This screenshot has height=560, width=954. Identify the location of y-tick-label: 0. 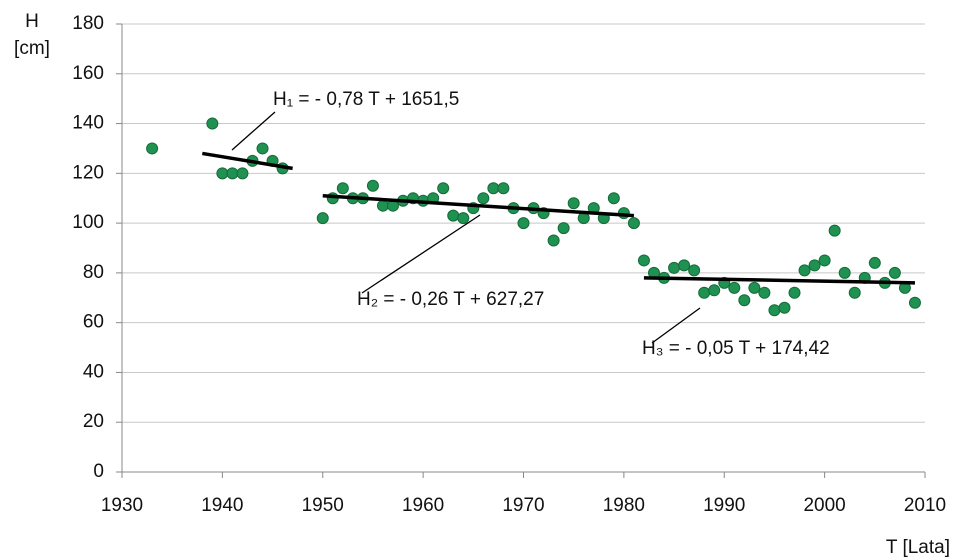
(98, 471).